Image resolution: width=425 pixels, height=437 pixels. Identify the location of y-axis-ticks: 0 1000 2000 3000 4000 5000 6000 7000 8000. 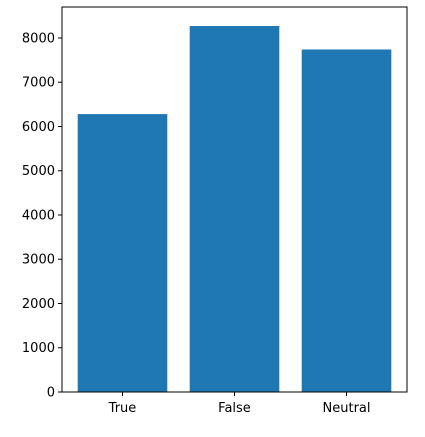
(42, 216).